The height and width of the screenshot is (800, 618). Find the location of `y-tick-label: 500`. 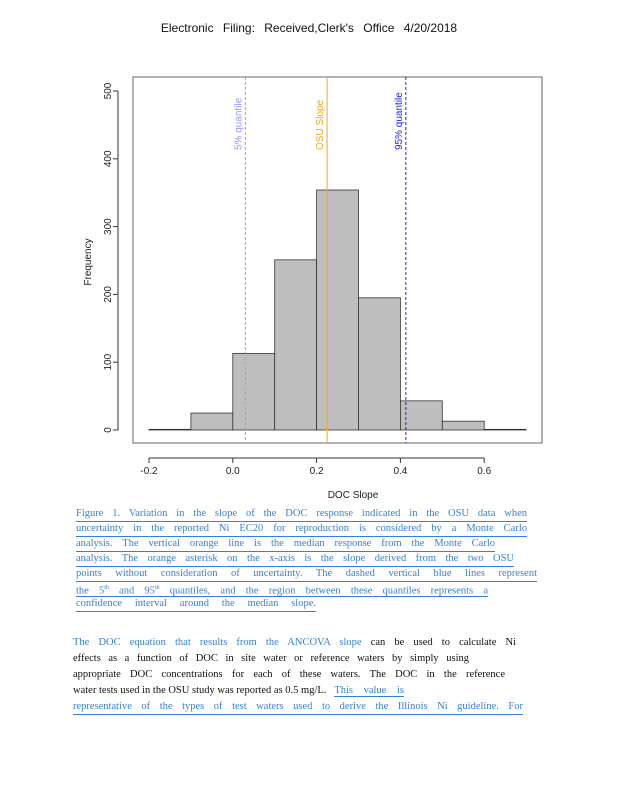

y-tick-label: 500 is located at coordinates (108, 90).